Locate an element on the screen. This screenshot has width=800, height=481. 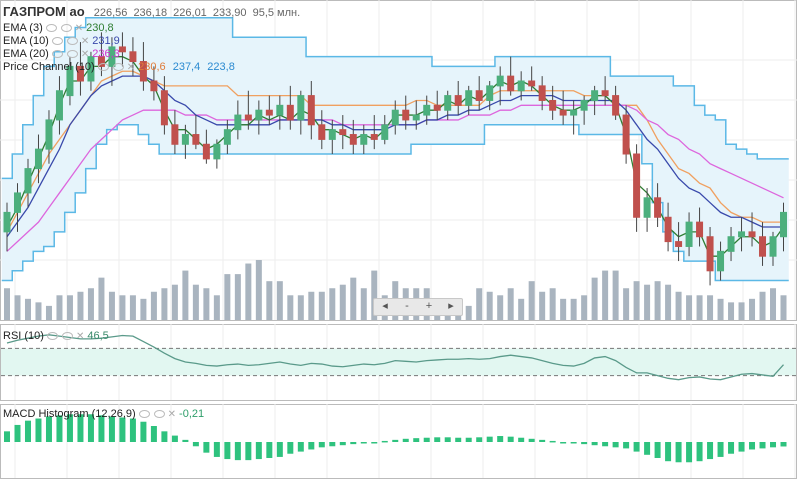
zoom-out-button: - is located at coordinates (407, 306).